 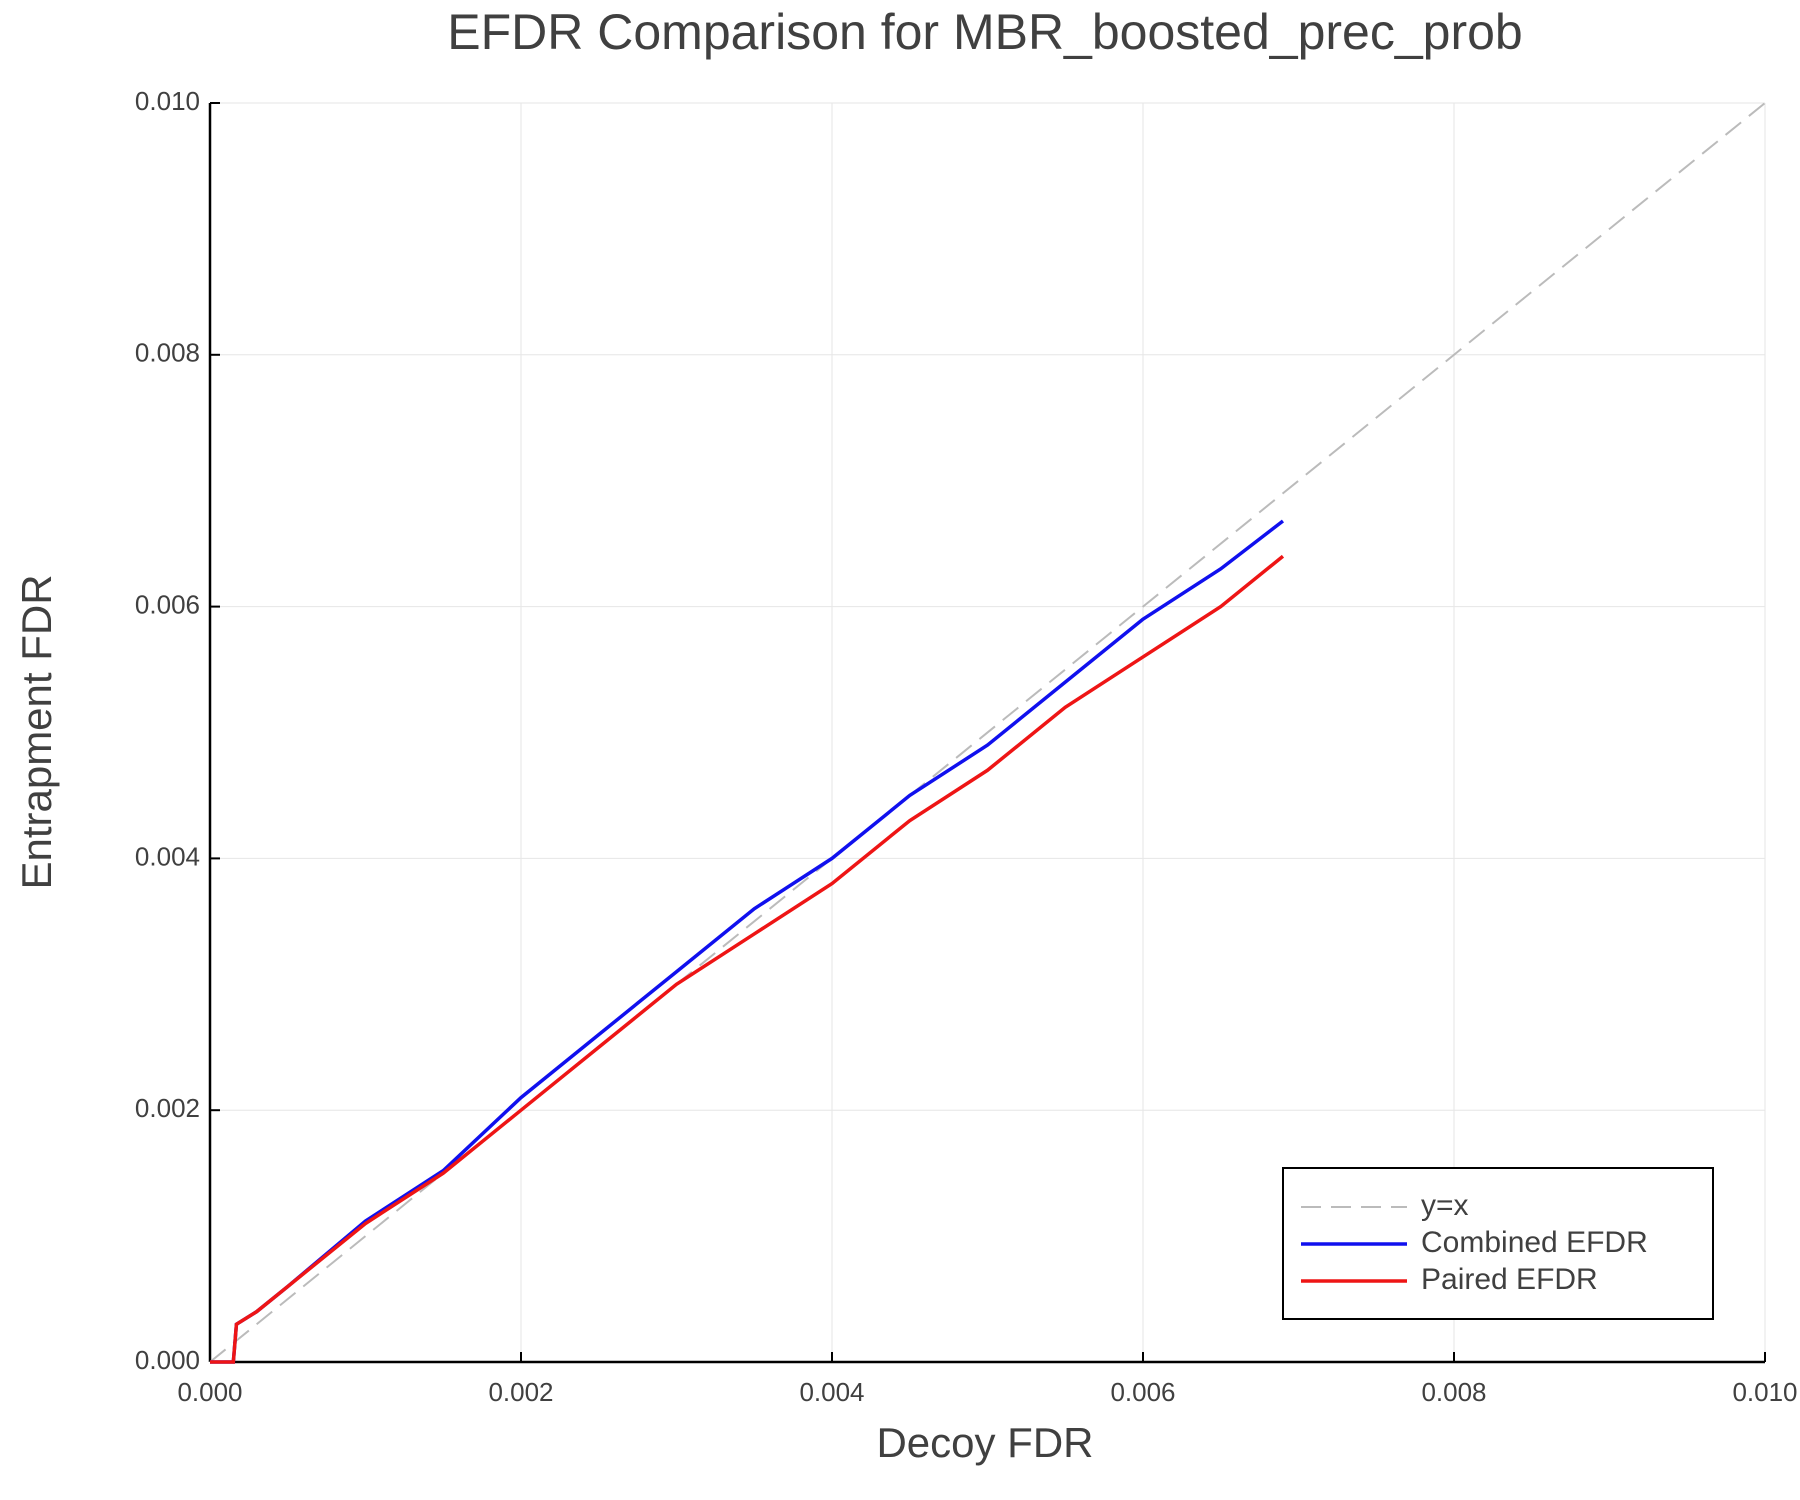 What do you see at coordinates (1534, 1242) in the screenshot?
I see `legend-label: Combined EFDR` at bounding box center [1534, 1242].